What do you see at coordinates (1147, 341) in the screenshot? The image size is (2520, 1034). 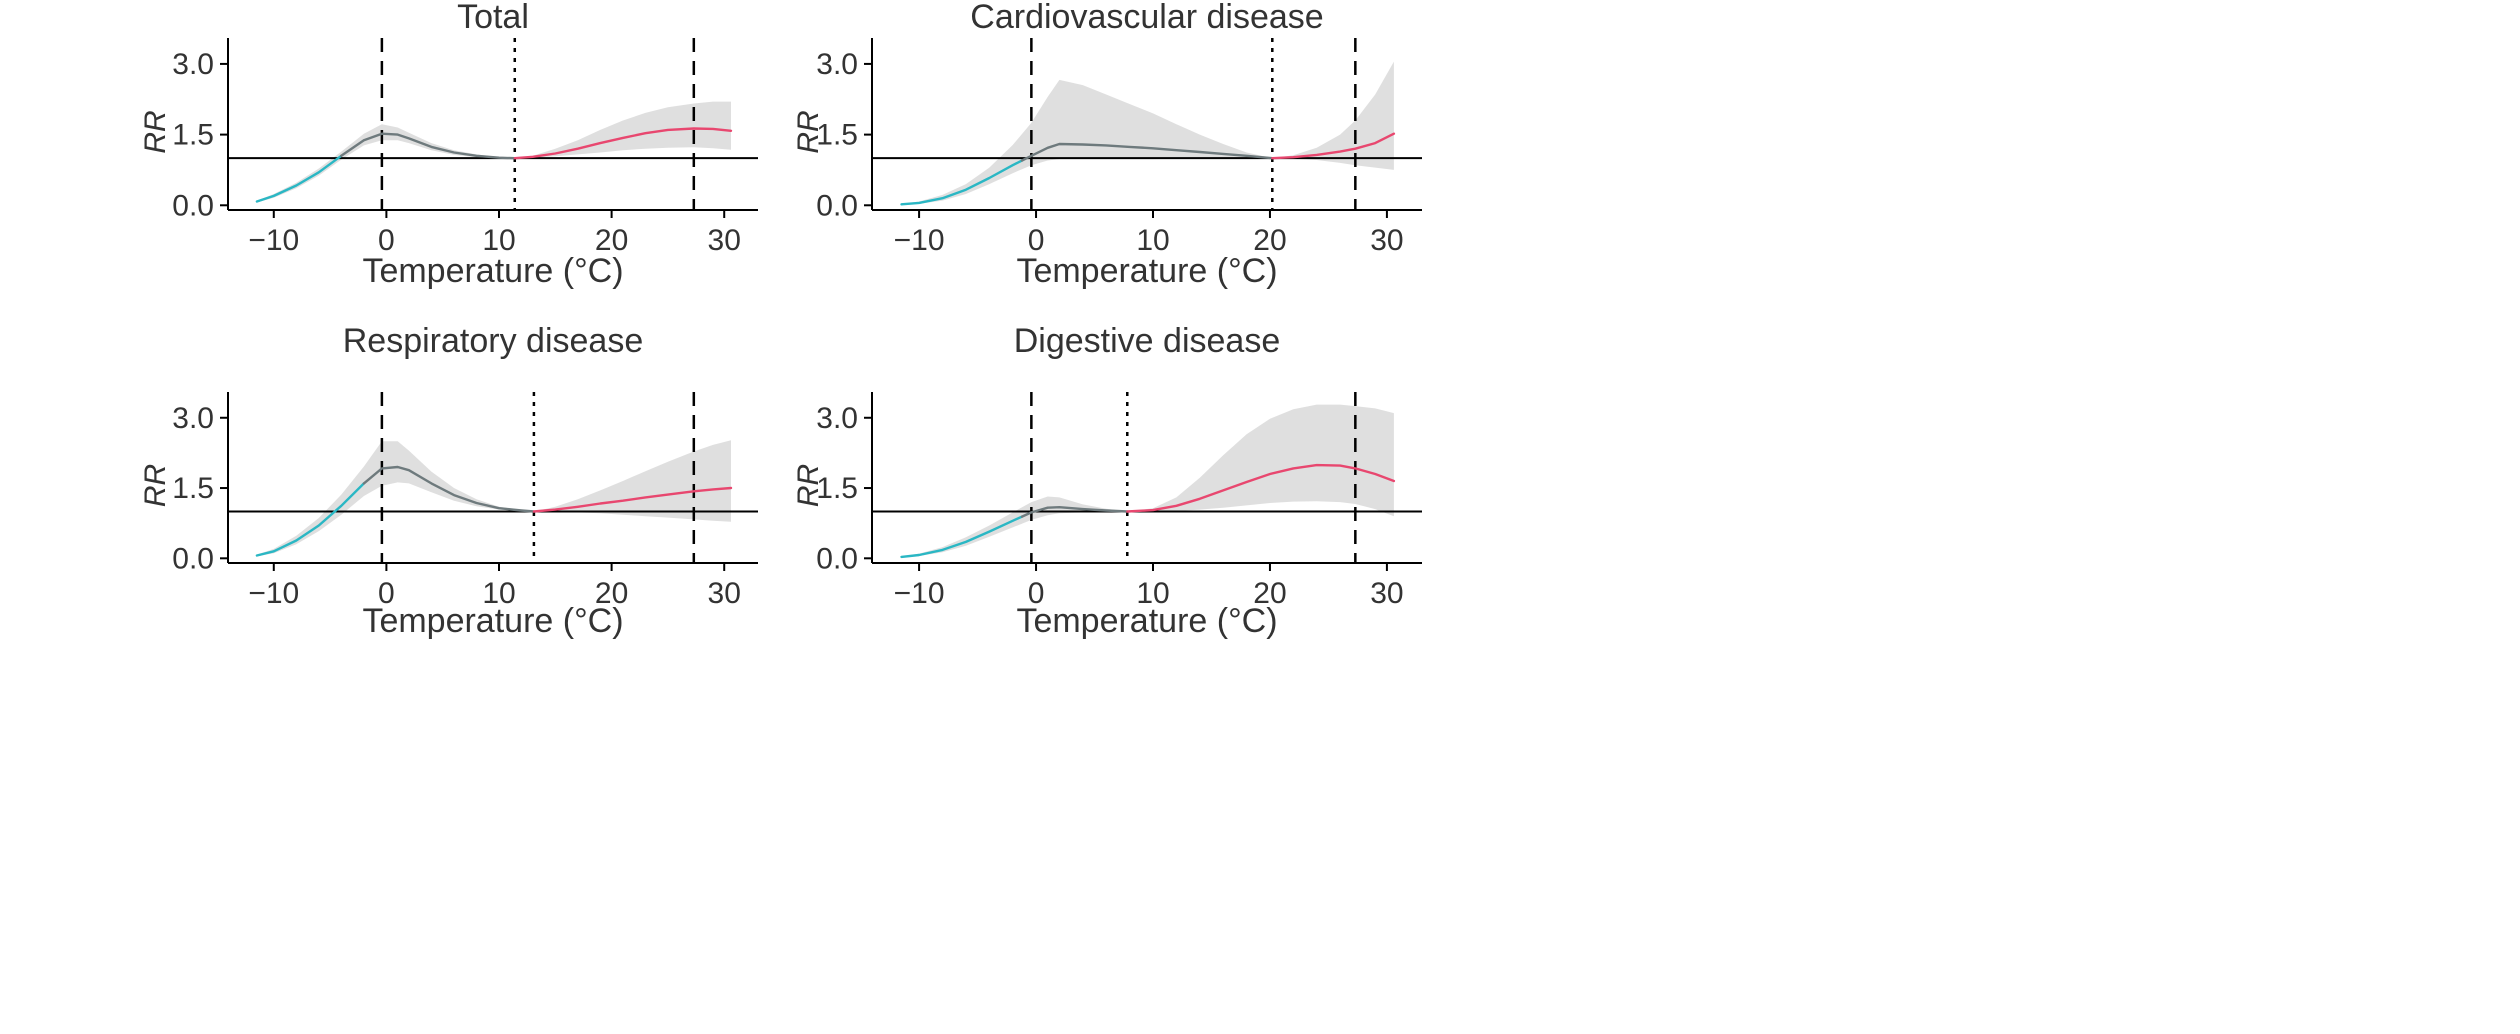 I see `panel-title: Digestive disease` at bounding box center [1147, 341].